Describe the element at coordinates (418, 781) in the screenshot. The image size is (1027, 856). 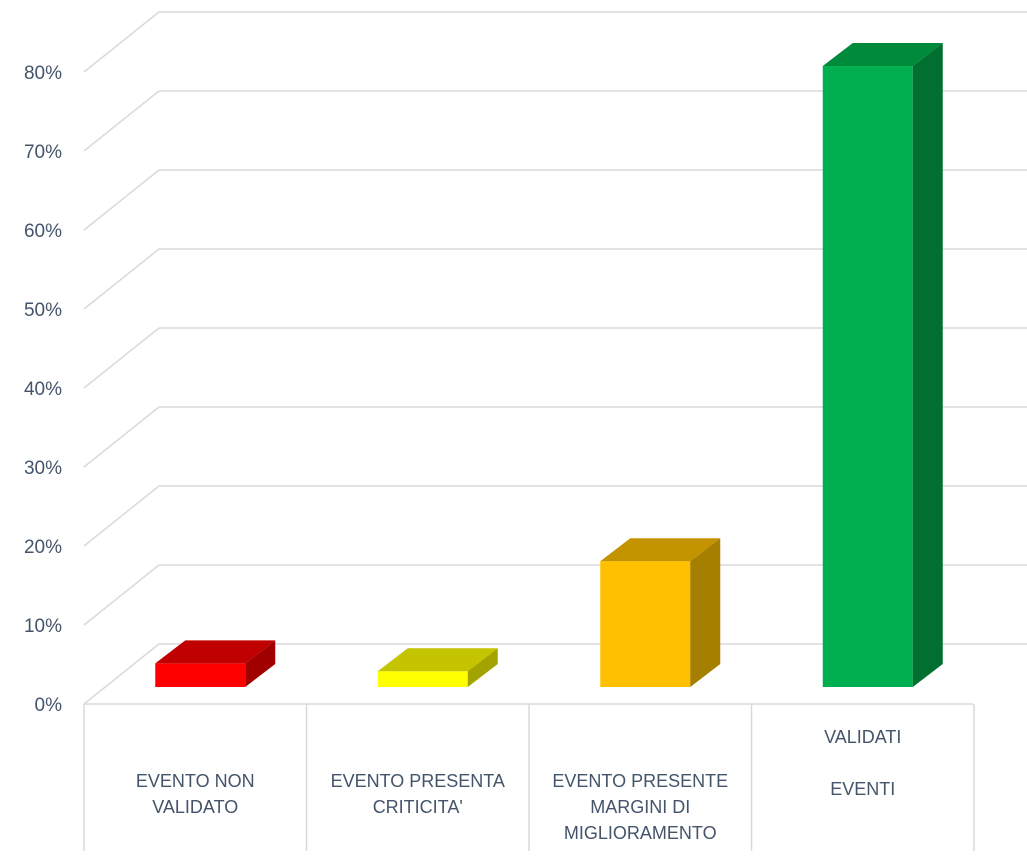
I see `x-category-label: EVENTO PRESENTA` at that location.